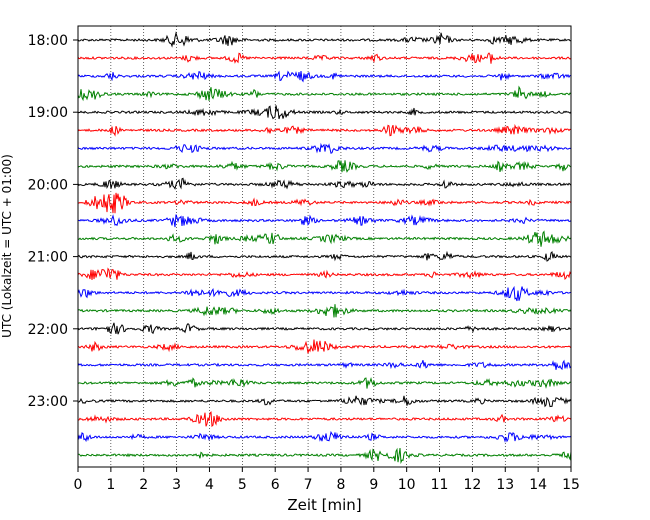 Image resolution: width=650 pixels, height=520 pixels. Describe the element at coordinates (48, 402) in the screenshot. I see `y-tick-label: 23:00` at that location.